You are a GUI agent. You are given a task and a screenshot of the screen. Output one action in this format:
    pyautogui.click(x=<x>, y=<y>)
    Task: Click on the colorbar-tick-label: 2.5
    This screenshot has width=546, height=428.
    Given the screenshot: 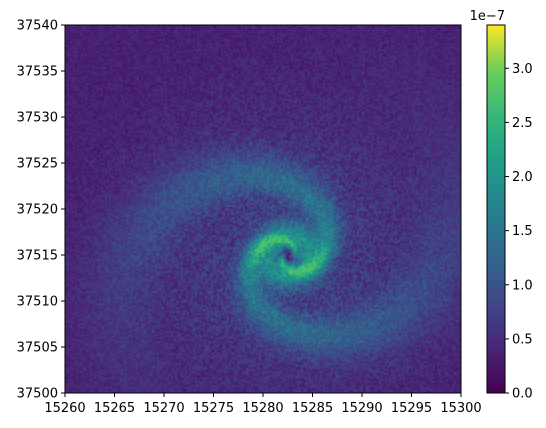 What is the action you would take?
    pyautogui.click(x=522, y=123)
    